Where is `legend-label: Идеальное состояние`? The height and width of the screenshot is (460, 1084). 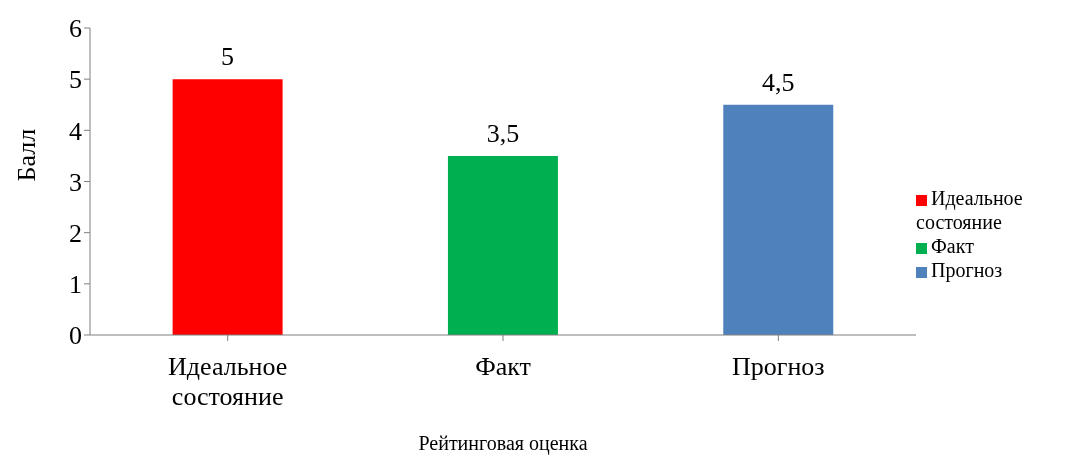
legend-label: Идеальное состояние is located at coordinates (969, 210).